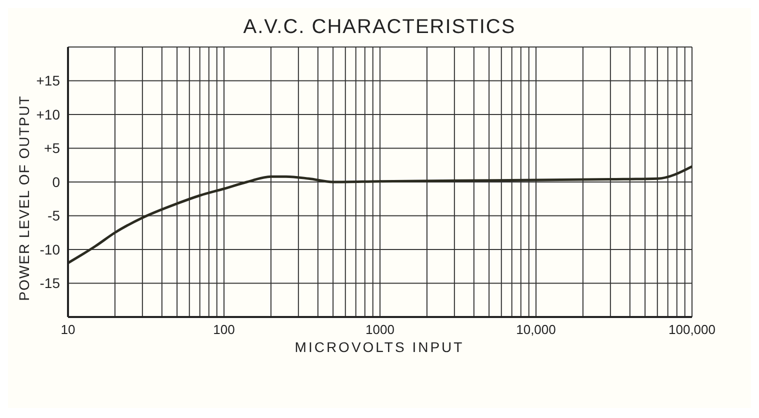 The image size is (759, 418). What do you see at coordinates (224, 330) in the screenshot?
I see `x-tick-label: 100` at bounding box center [224, 330].